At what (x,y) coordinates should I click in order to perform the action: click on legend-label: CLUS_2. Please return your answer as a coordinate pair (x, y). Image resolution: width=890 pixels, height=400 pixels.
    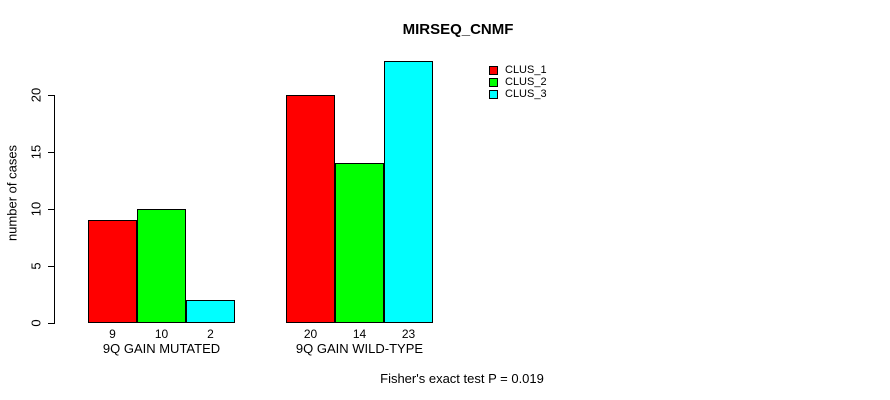
    Looking at the image, I should click on (526, 82).